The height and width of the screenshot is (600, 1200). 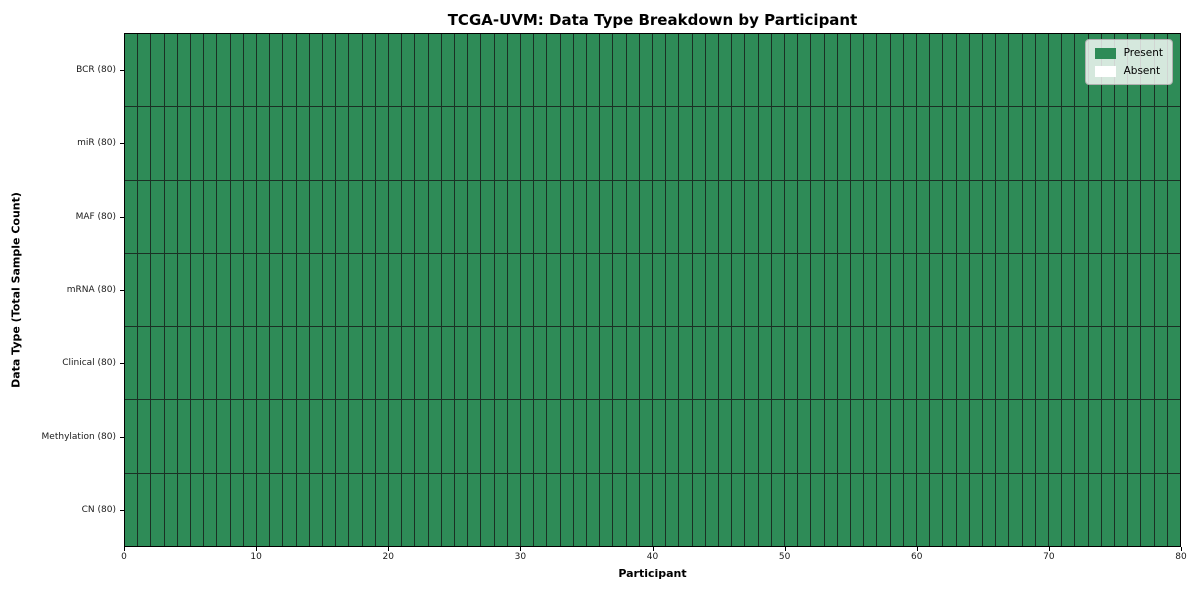 I want to click on x-tick-label: 40, so click(x=652, y=557).